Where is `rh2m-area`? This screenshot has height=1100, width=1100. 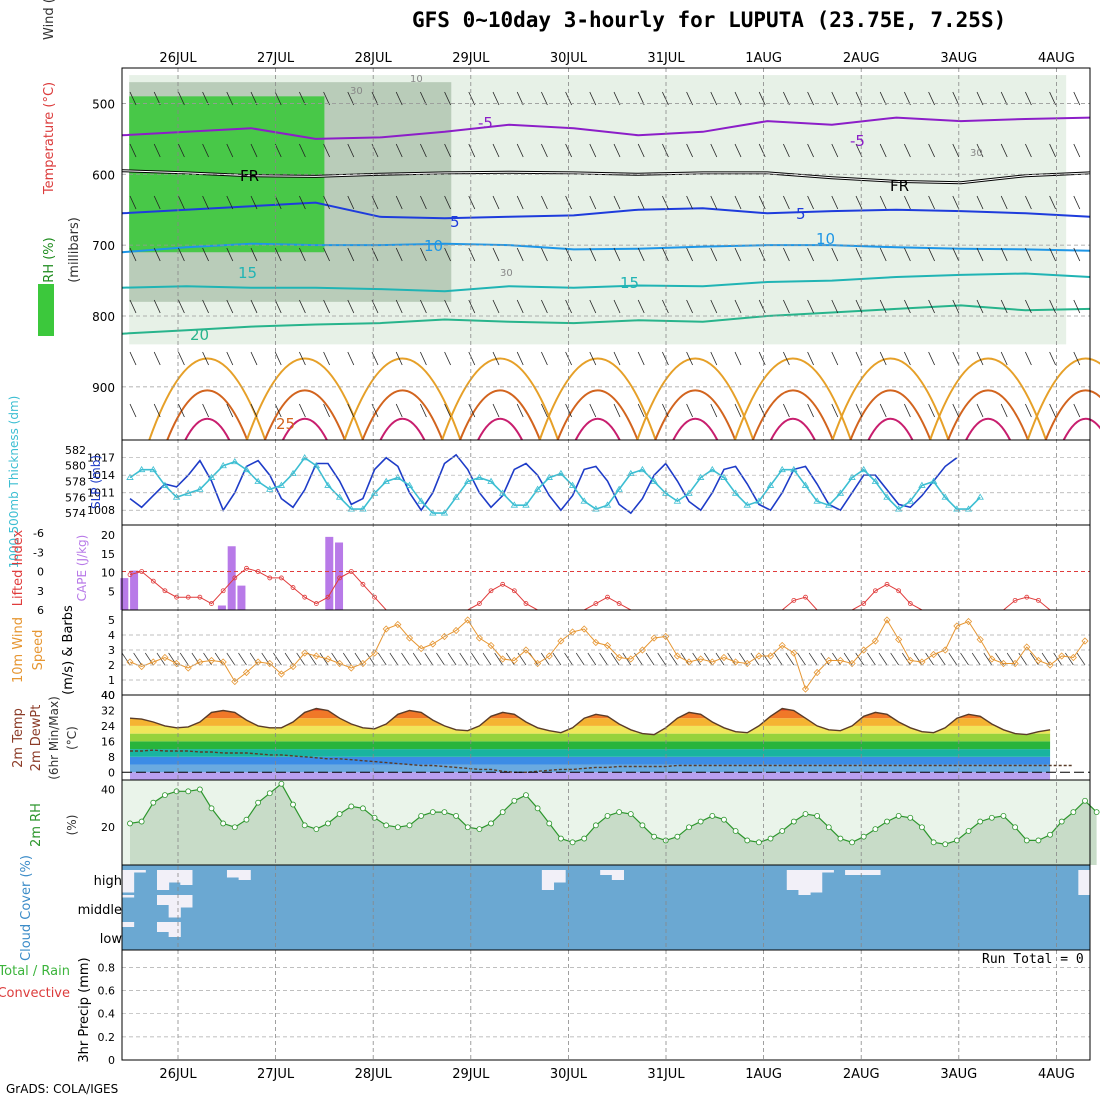
rh2m-area is located at coordinates (613, 824).